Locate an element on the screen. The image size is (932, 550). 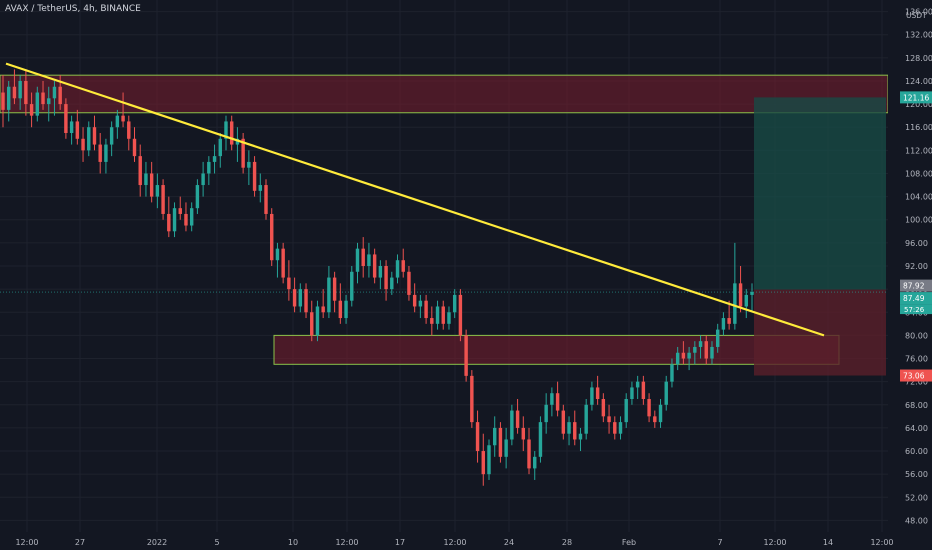
time-tick: 7 is located at coordinates (719, 542).